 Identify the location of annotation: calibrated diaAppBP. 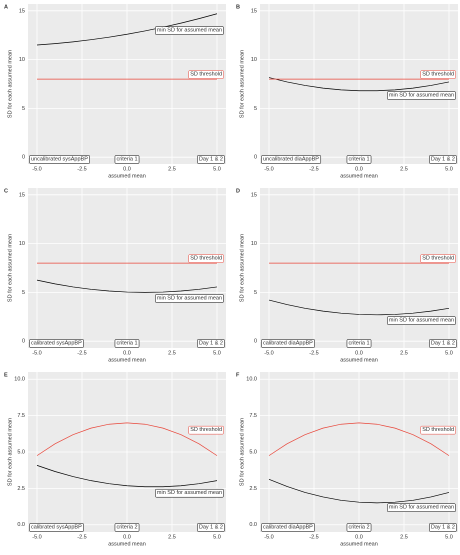
(288, 527).